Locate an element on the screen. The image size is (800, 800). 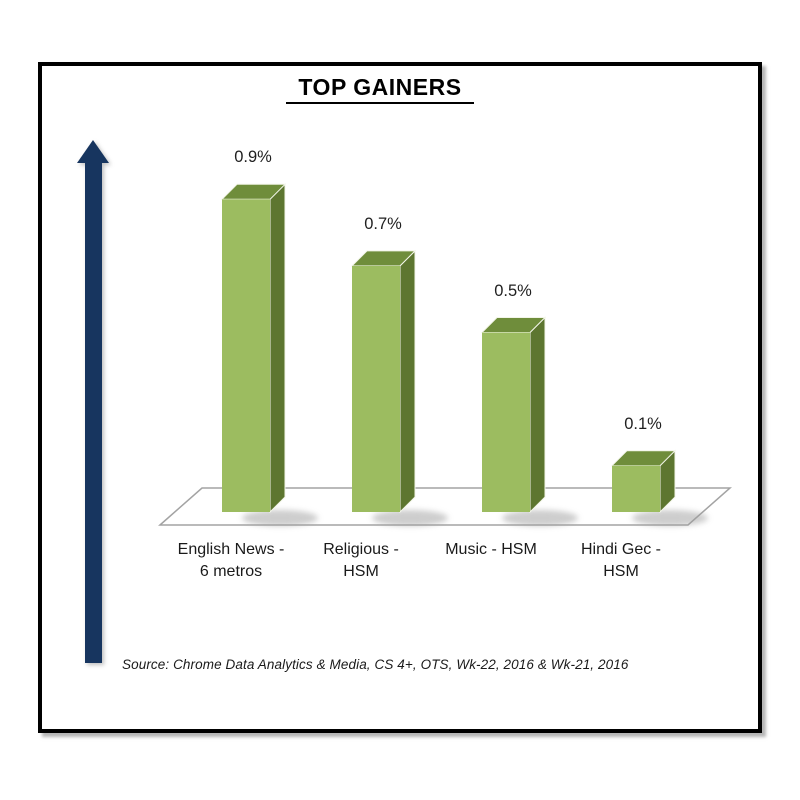
category-label-line: 6 metros is located at coordinates (231, 571).